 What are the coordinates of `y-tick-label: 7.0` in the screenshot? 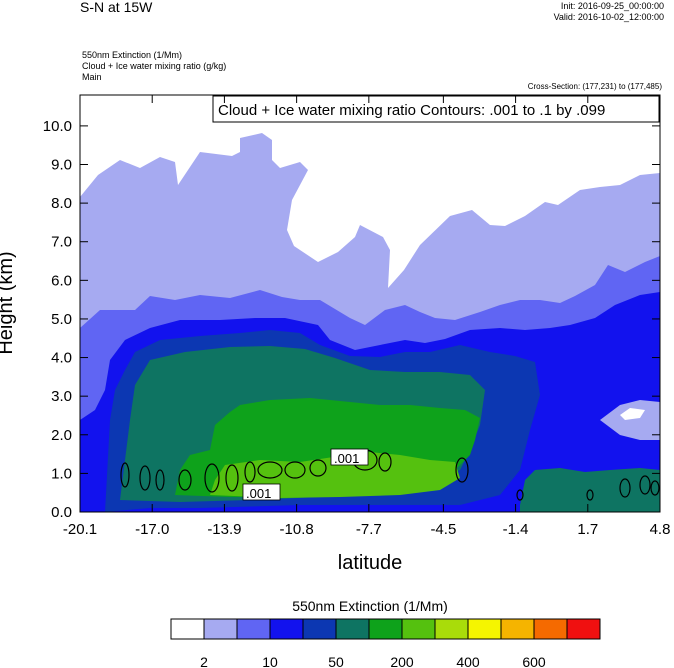 It's located at (61, 242).